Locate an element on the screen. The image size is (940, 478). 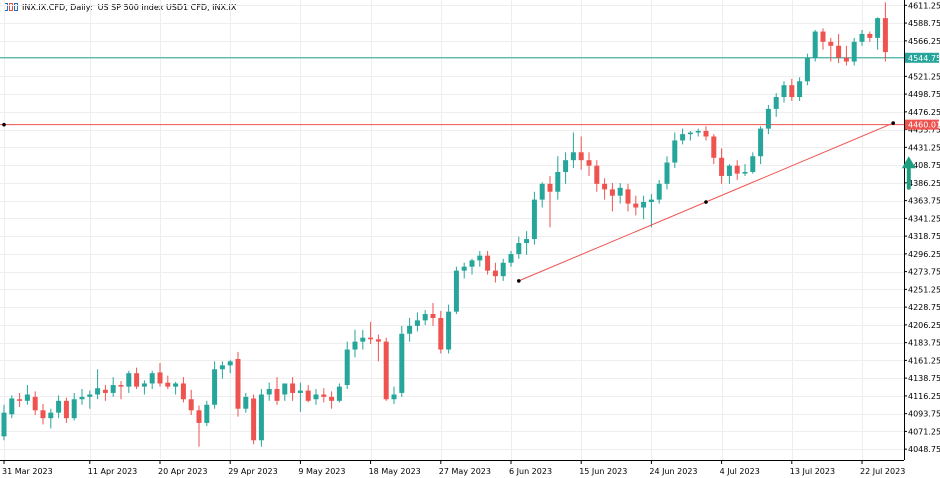
y-tick-label: 4048.75 is located at coordinates (924, 449).